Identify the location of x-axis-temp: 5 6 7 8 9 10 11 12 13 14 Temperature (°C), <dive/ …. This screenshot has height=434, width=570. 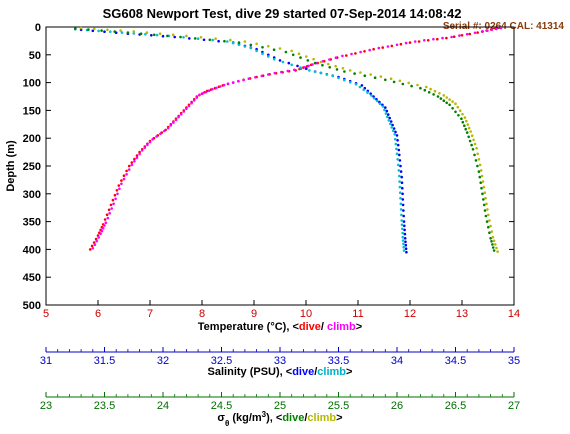
(281, 316).